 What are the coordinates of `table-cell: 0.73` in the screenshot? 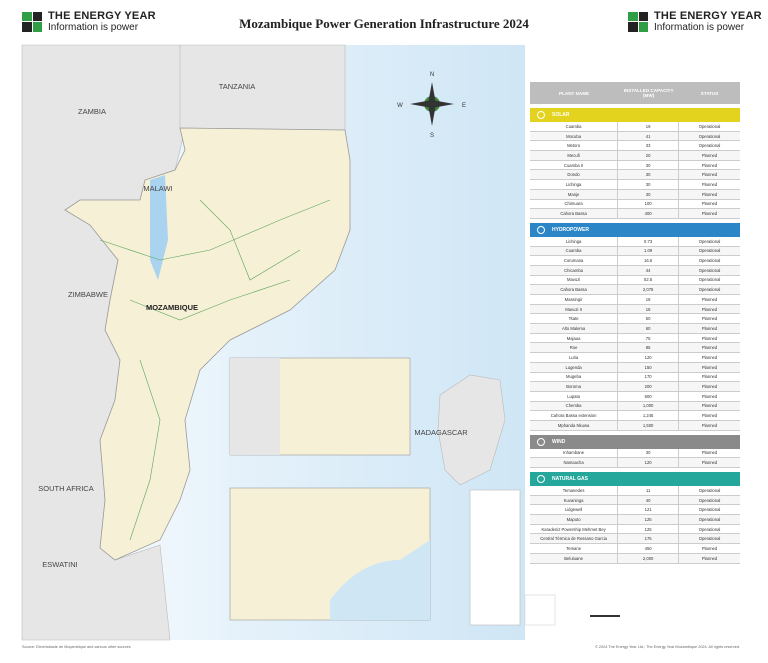 It's located at (649, 241).